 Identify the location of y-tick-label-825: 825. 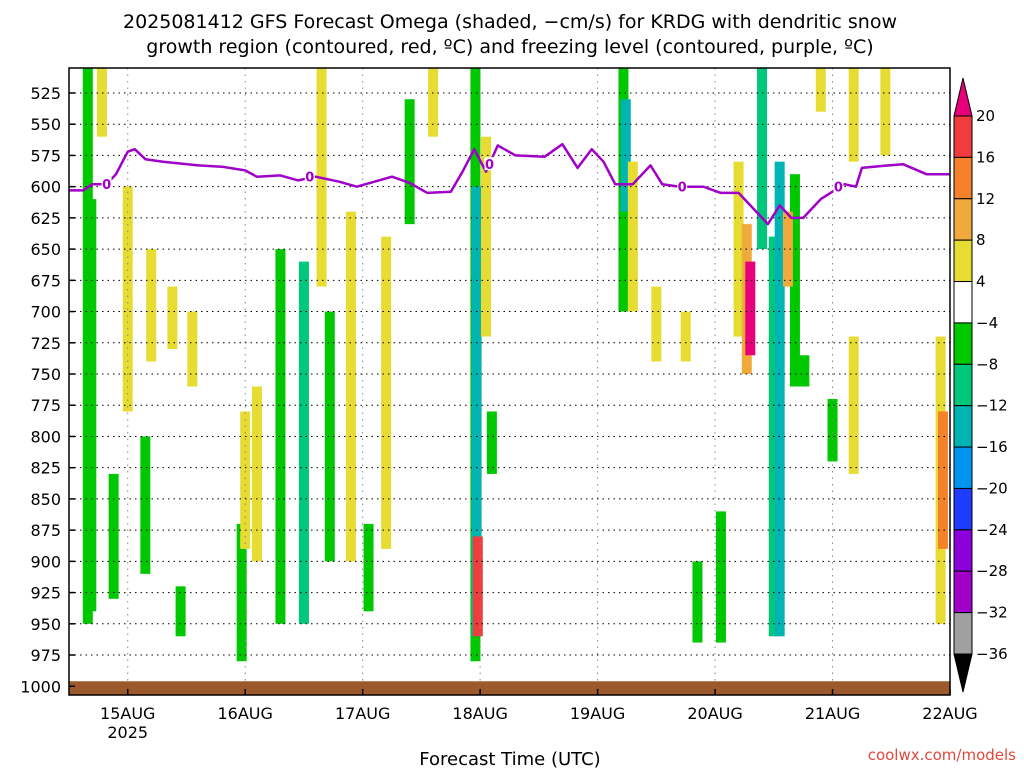
(45, 468).